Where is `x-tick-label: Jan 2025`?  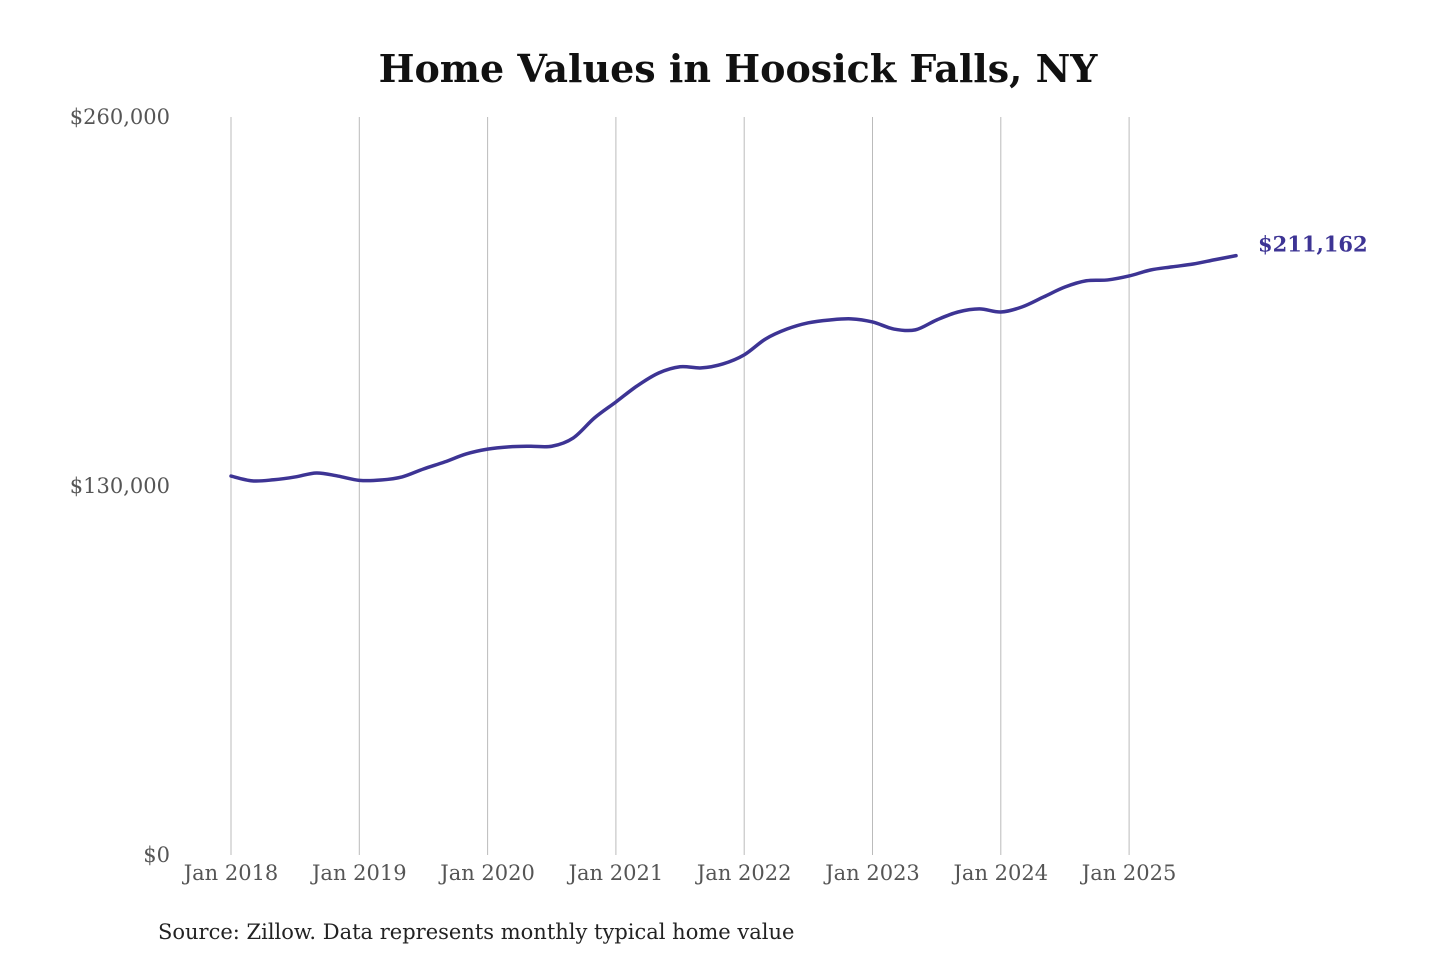 x-tick-label: Jan 2025 is located at coordinates (1128, 873).